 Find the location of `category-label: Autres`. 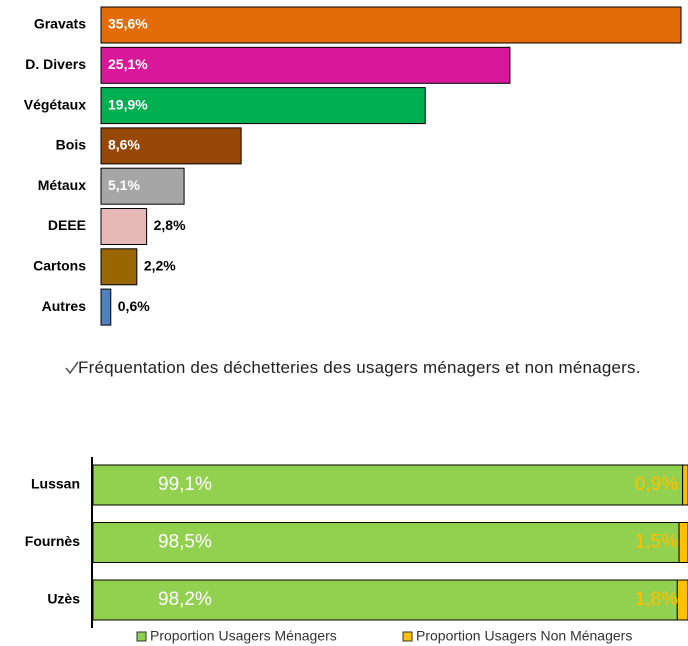

category-label: Autres is located at coordinates (64, 306).